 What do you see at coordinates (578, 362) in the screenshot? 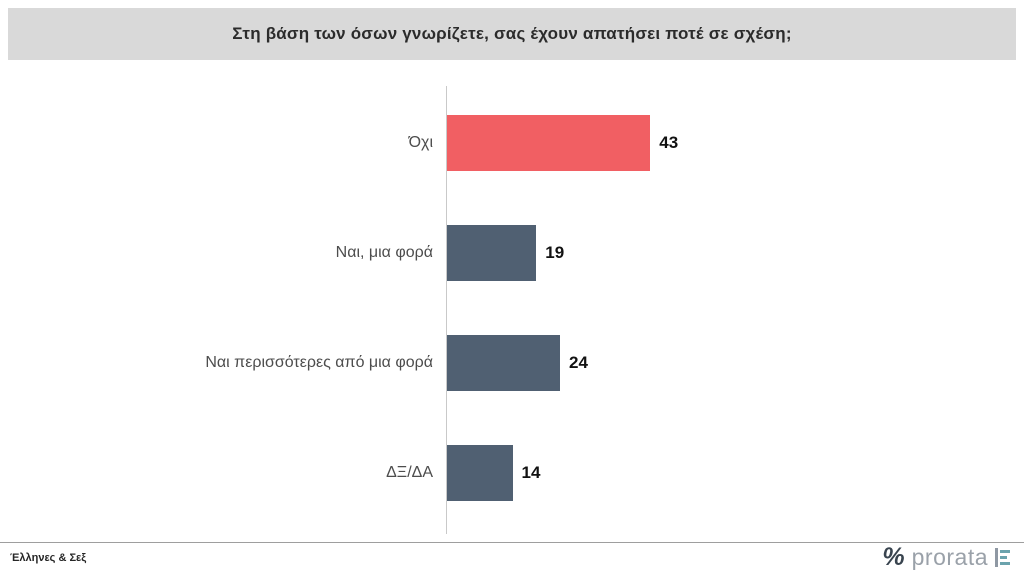
I see `bar-value: 24` at bounding box center [578, 362].